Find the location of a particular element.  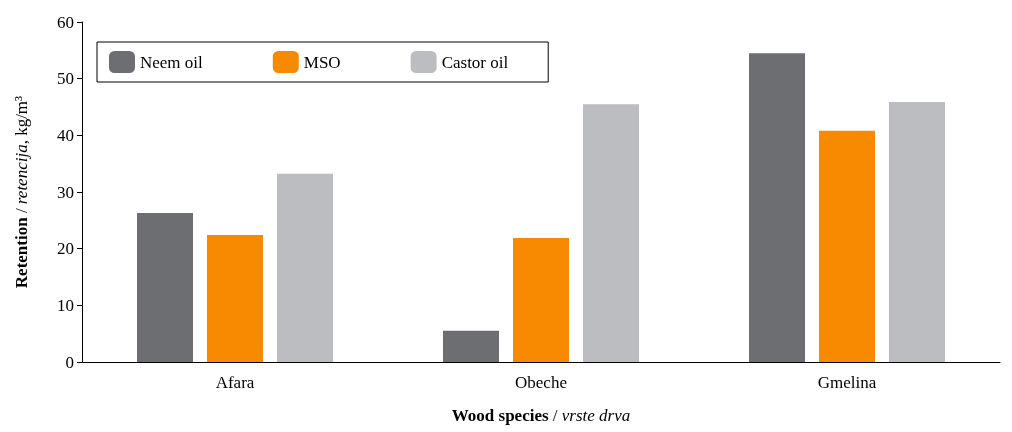

y-tick-label: 10 is located at coordinates (65, 305).